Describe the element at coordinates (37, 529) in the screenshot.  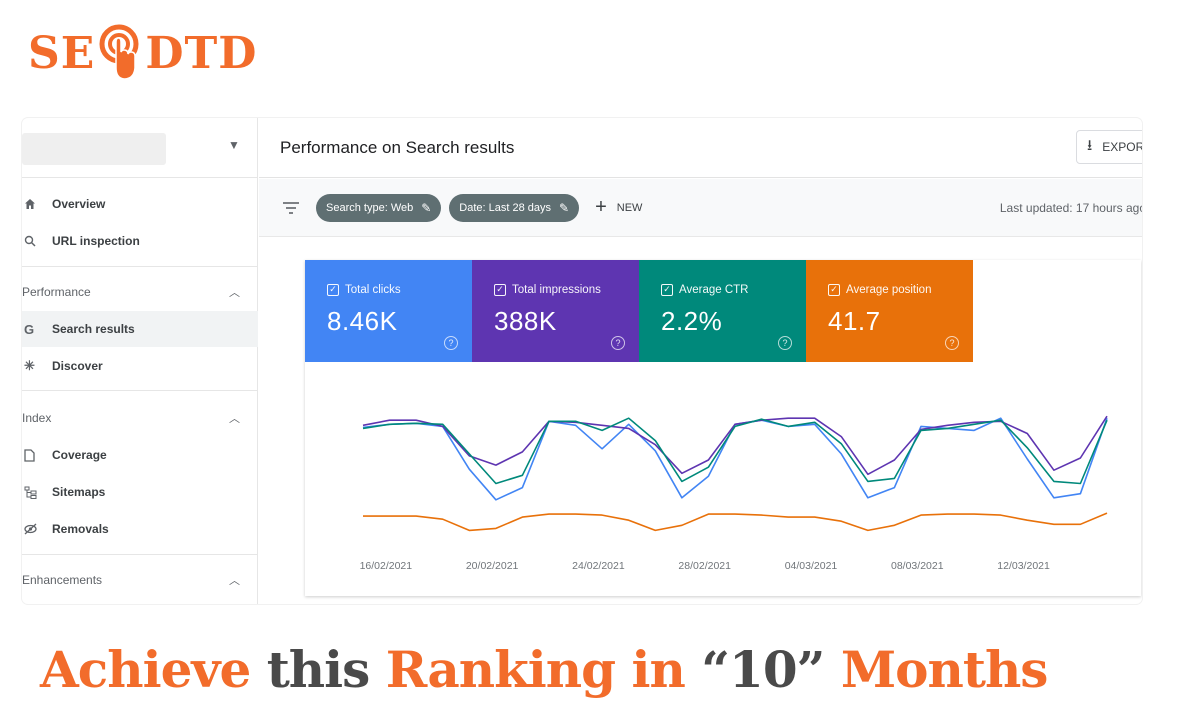
I see `eye-off-icon` at that location.